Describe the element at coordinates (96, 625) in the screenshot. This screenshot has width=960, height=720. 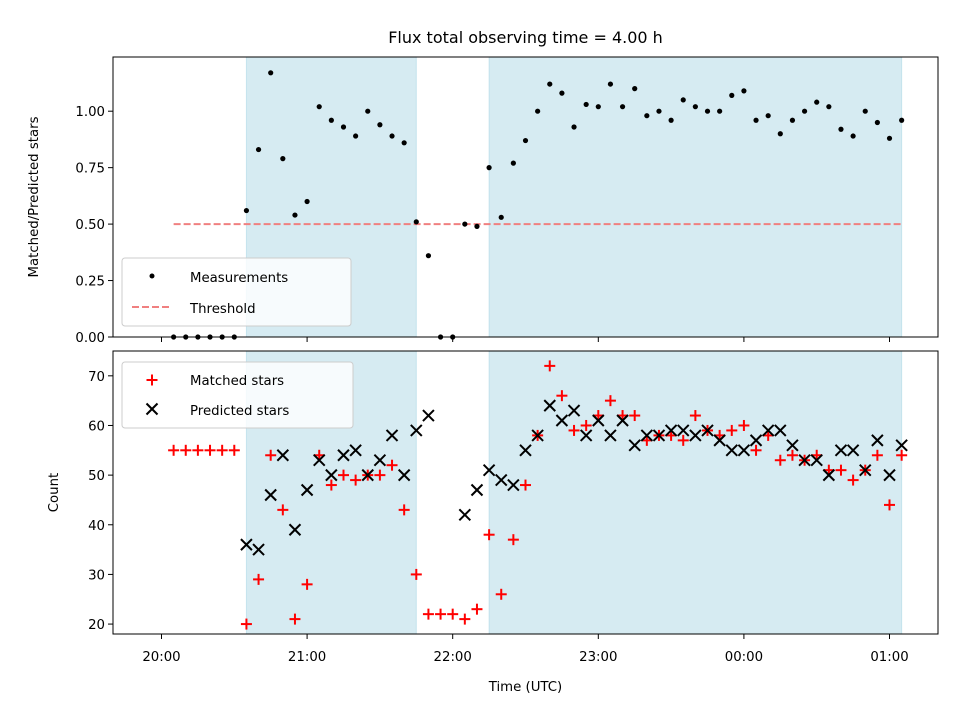
I see `bottom-y-tick-label: 20` at that location.